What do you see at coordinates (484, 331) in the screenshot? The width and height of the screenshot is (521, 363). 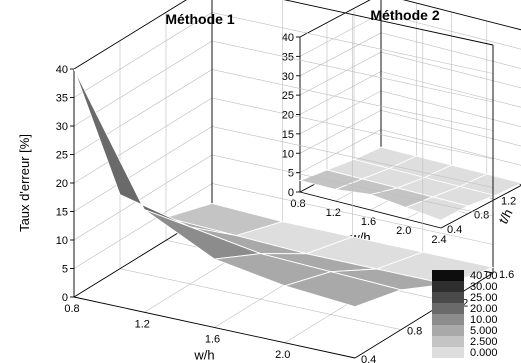 I see `legend-label: 5.000` at bounding box center [484, 331].